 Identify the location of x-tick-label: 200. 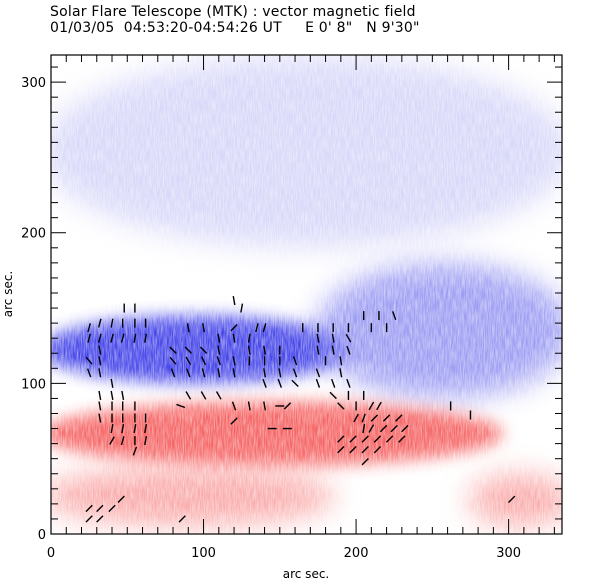
(356, 553).